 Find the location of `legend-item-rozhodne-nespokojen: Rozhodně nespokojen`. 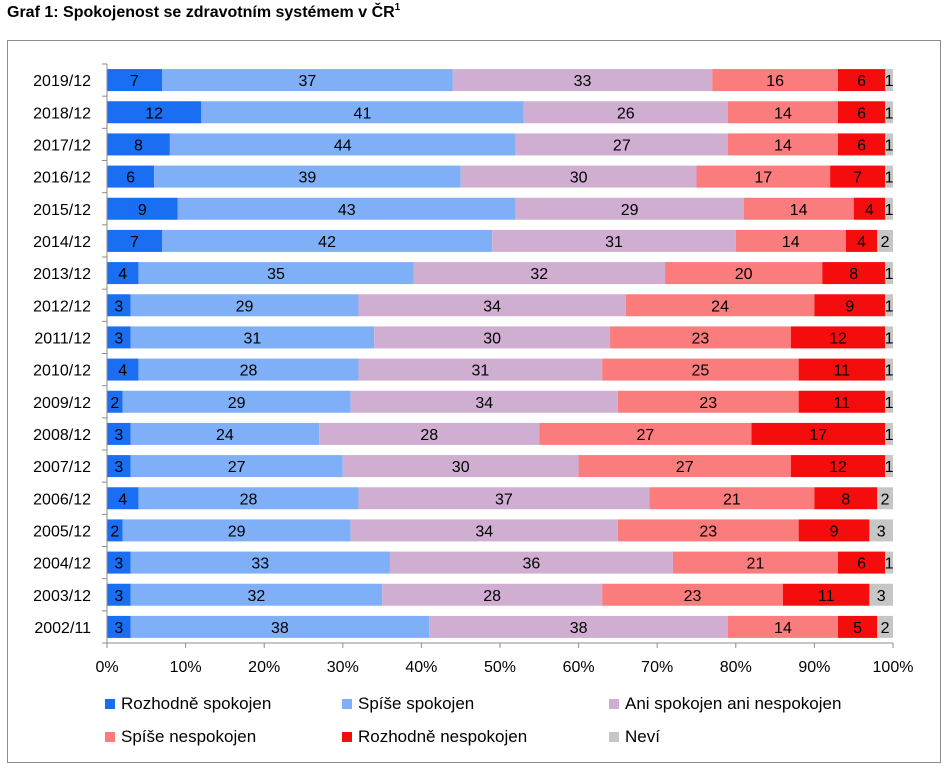

legend-item-rozhodne-nespokojen: Rozhodně nespokojen is located at coordinates (434, 736).